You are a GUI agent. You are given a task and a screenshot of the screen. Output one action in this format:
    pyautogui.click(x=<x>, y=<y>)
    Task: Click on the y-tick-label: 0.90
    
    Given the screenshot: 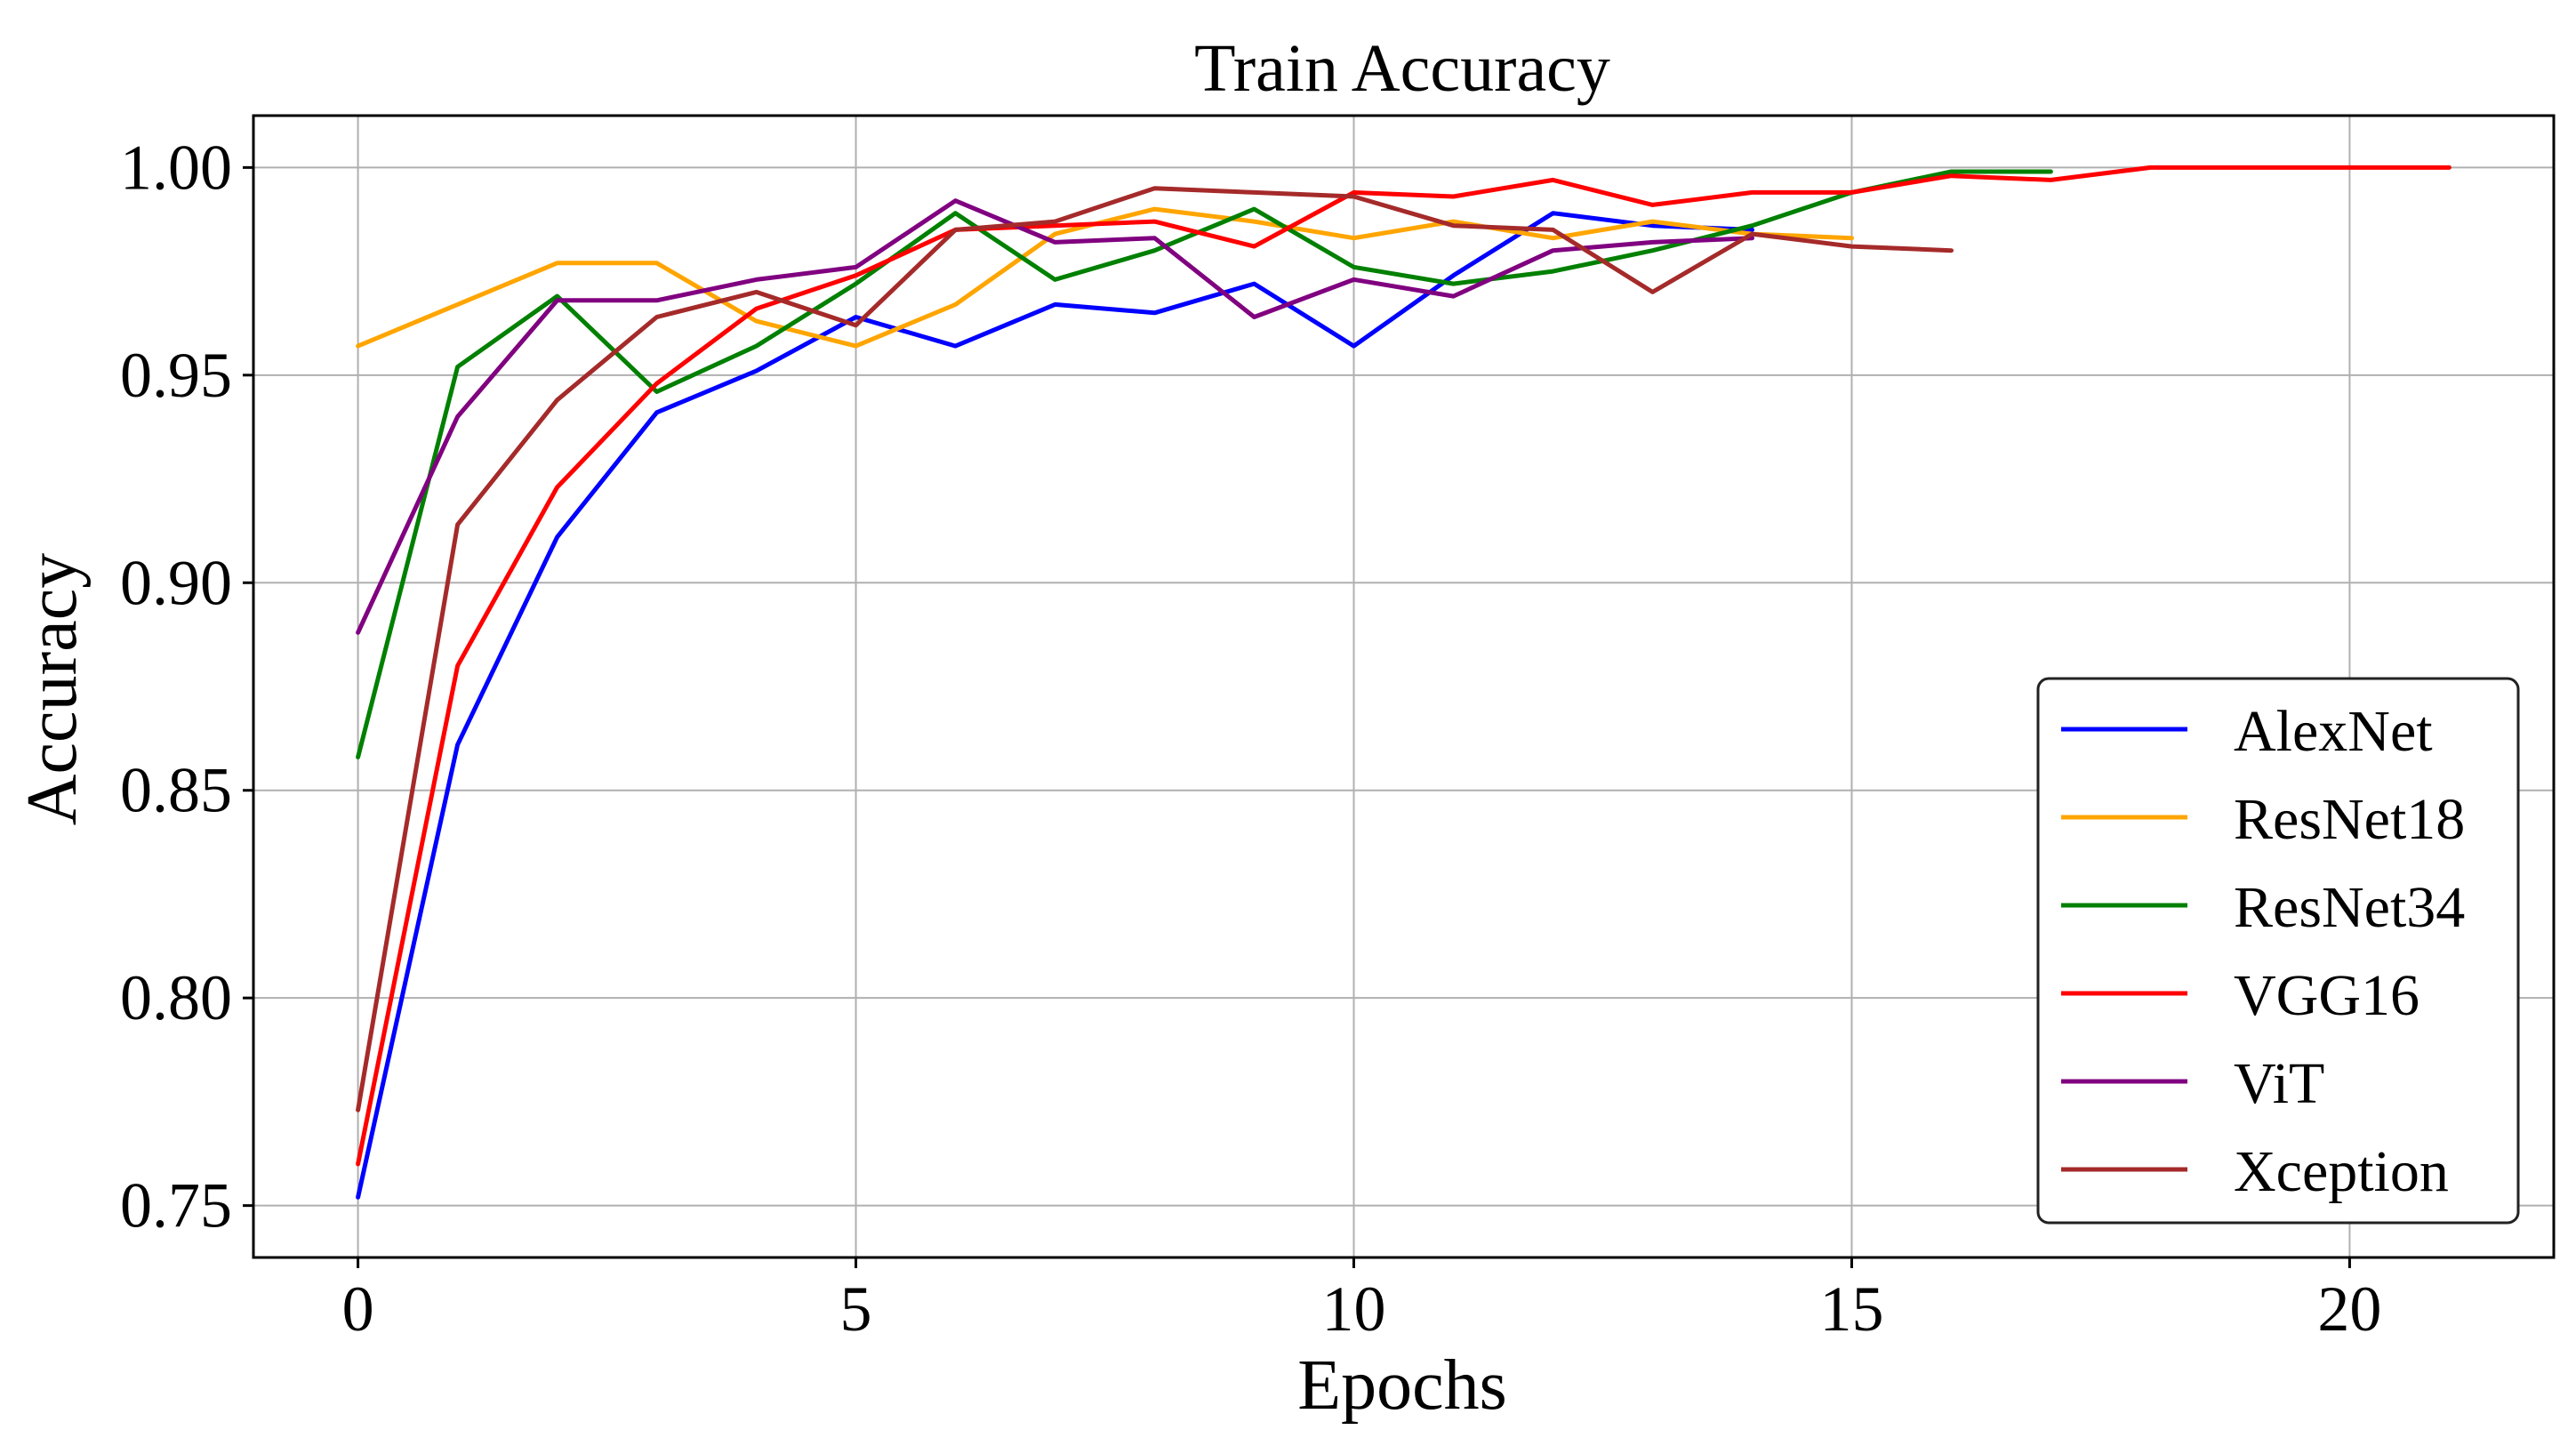 What is the action you would take?
    pyautogui.click(x=176, y=582)
    